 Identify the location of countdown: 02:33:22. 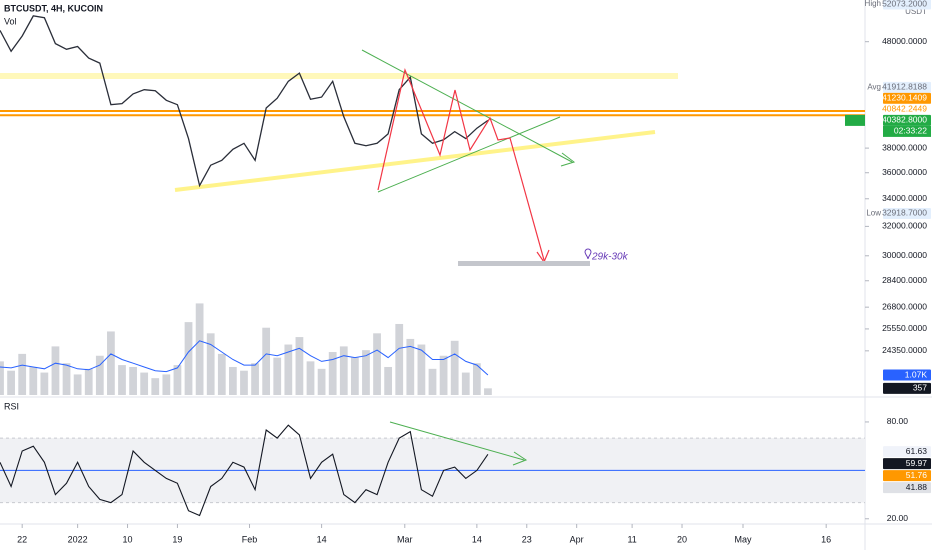
(910, 131).